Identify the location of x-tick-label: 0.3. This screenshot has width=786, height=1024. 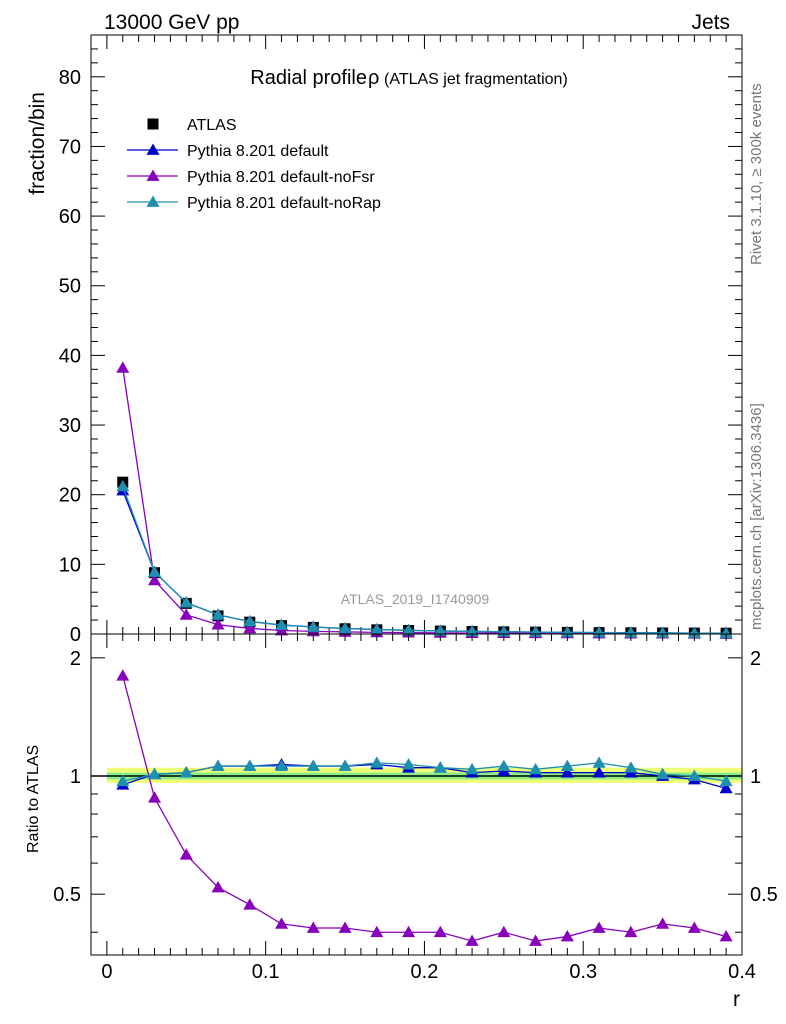
(583, 972).